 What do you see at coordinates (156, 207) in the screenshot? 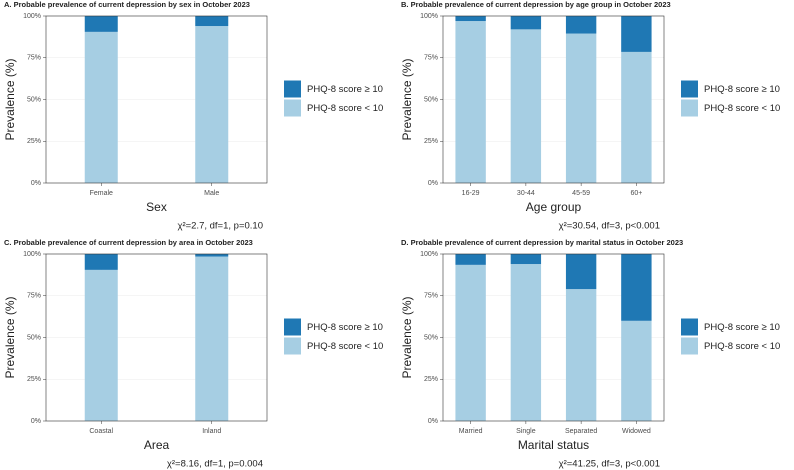
I see `x-axis-title: Sex` at bounding box center [156, 207].